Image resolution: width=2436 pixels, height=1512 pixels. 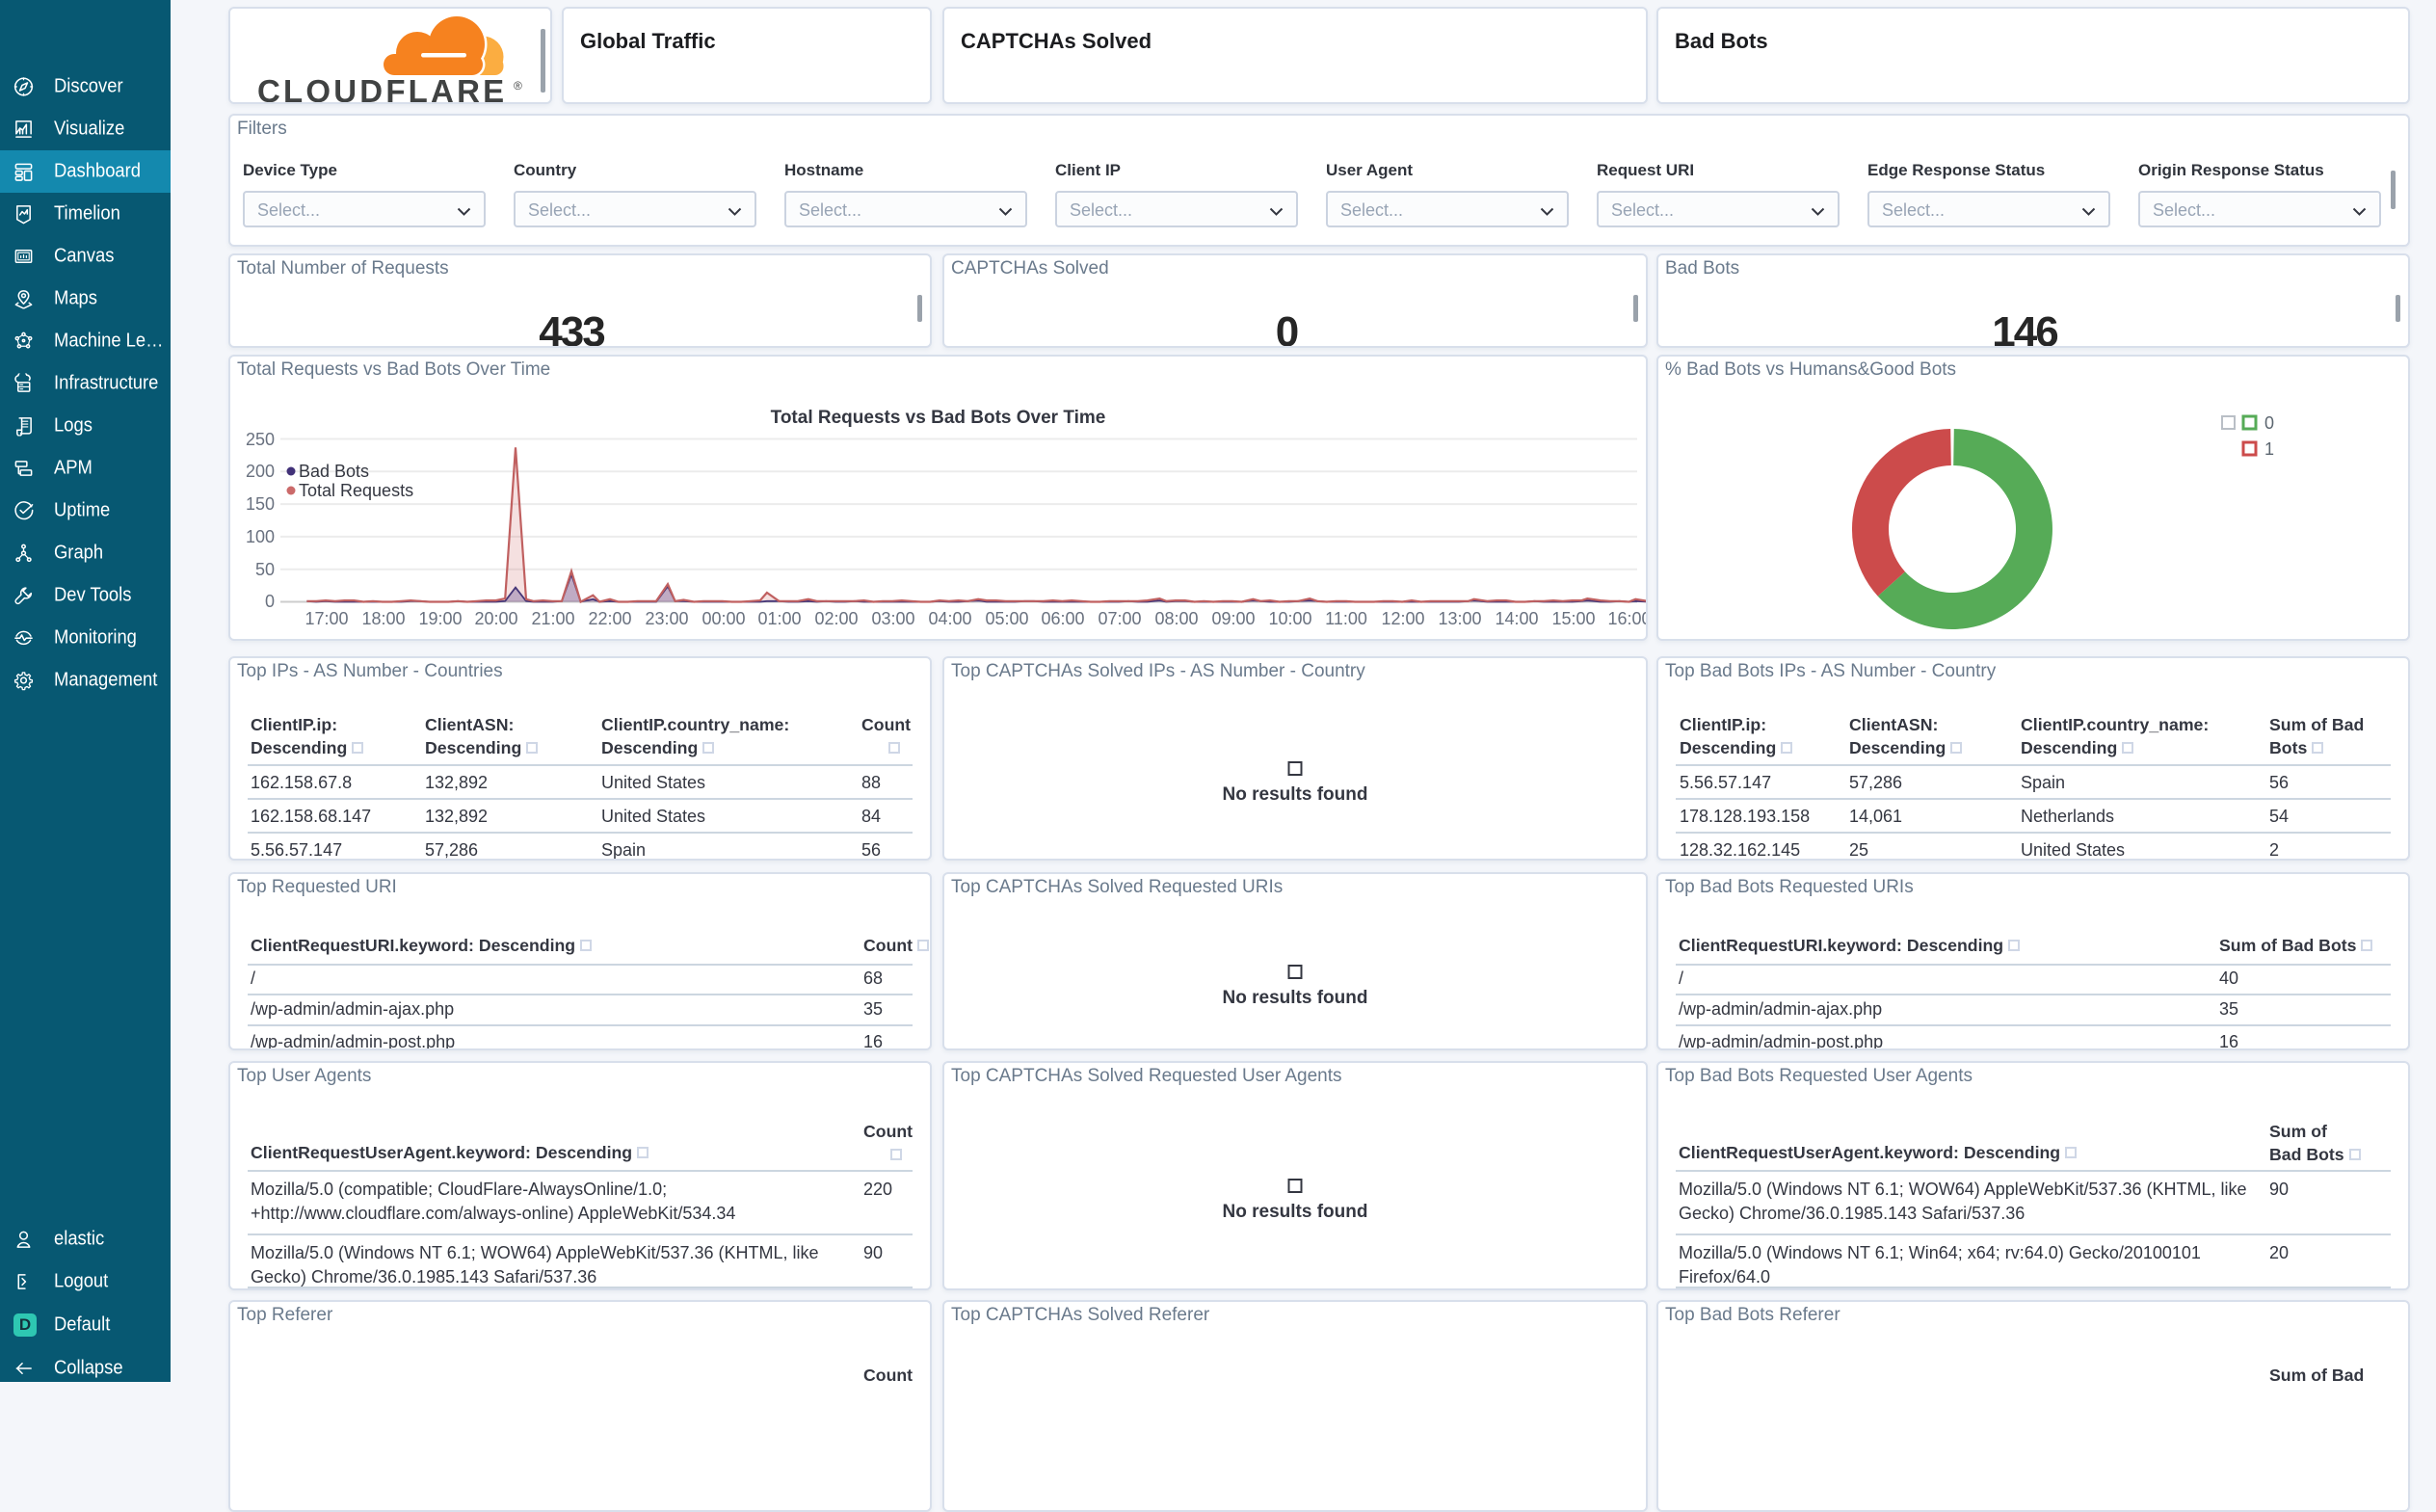 I want to click on svg-text: 05:00, so click(x=1006, y=618).